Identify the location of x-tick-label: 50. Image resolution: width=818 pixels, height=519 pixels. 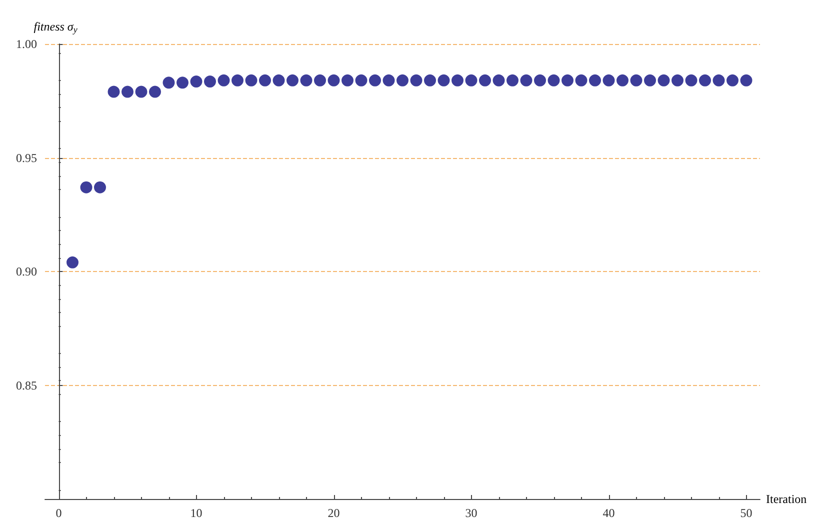
(746, 512).